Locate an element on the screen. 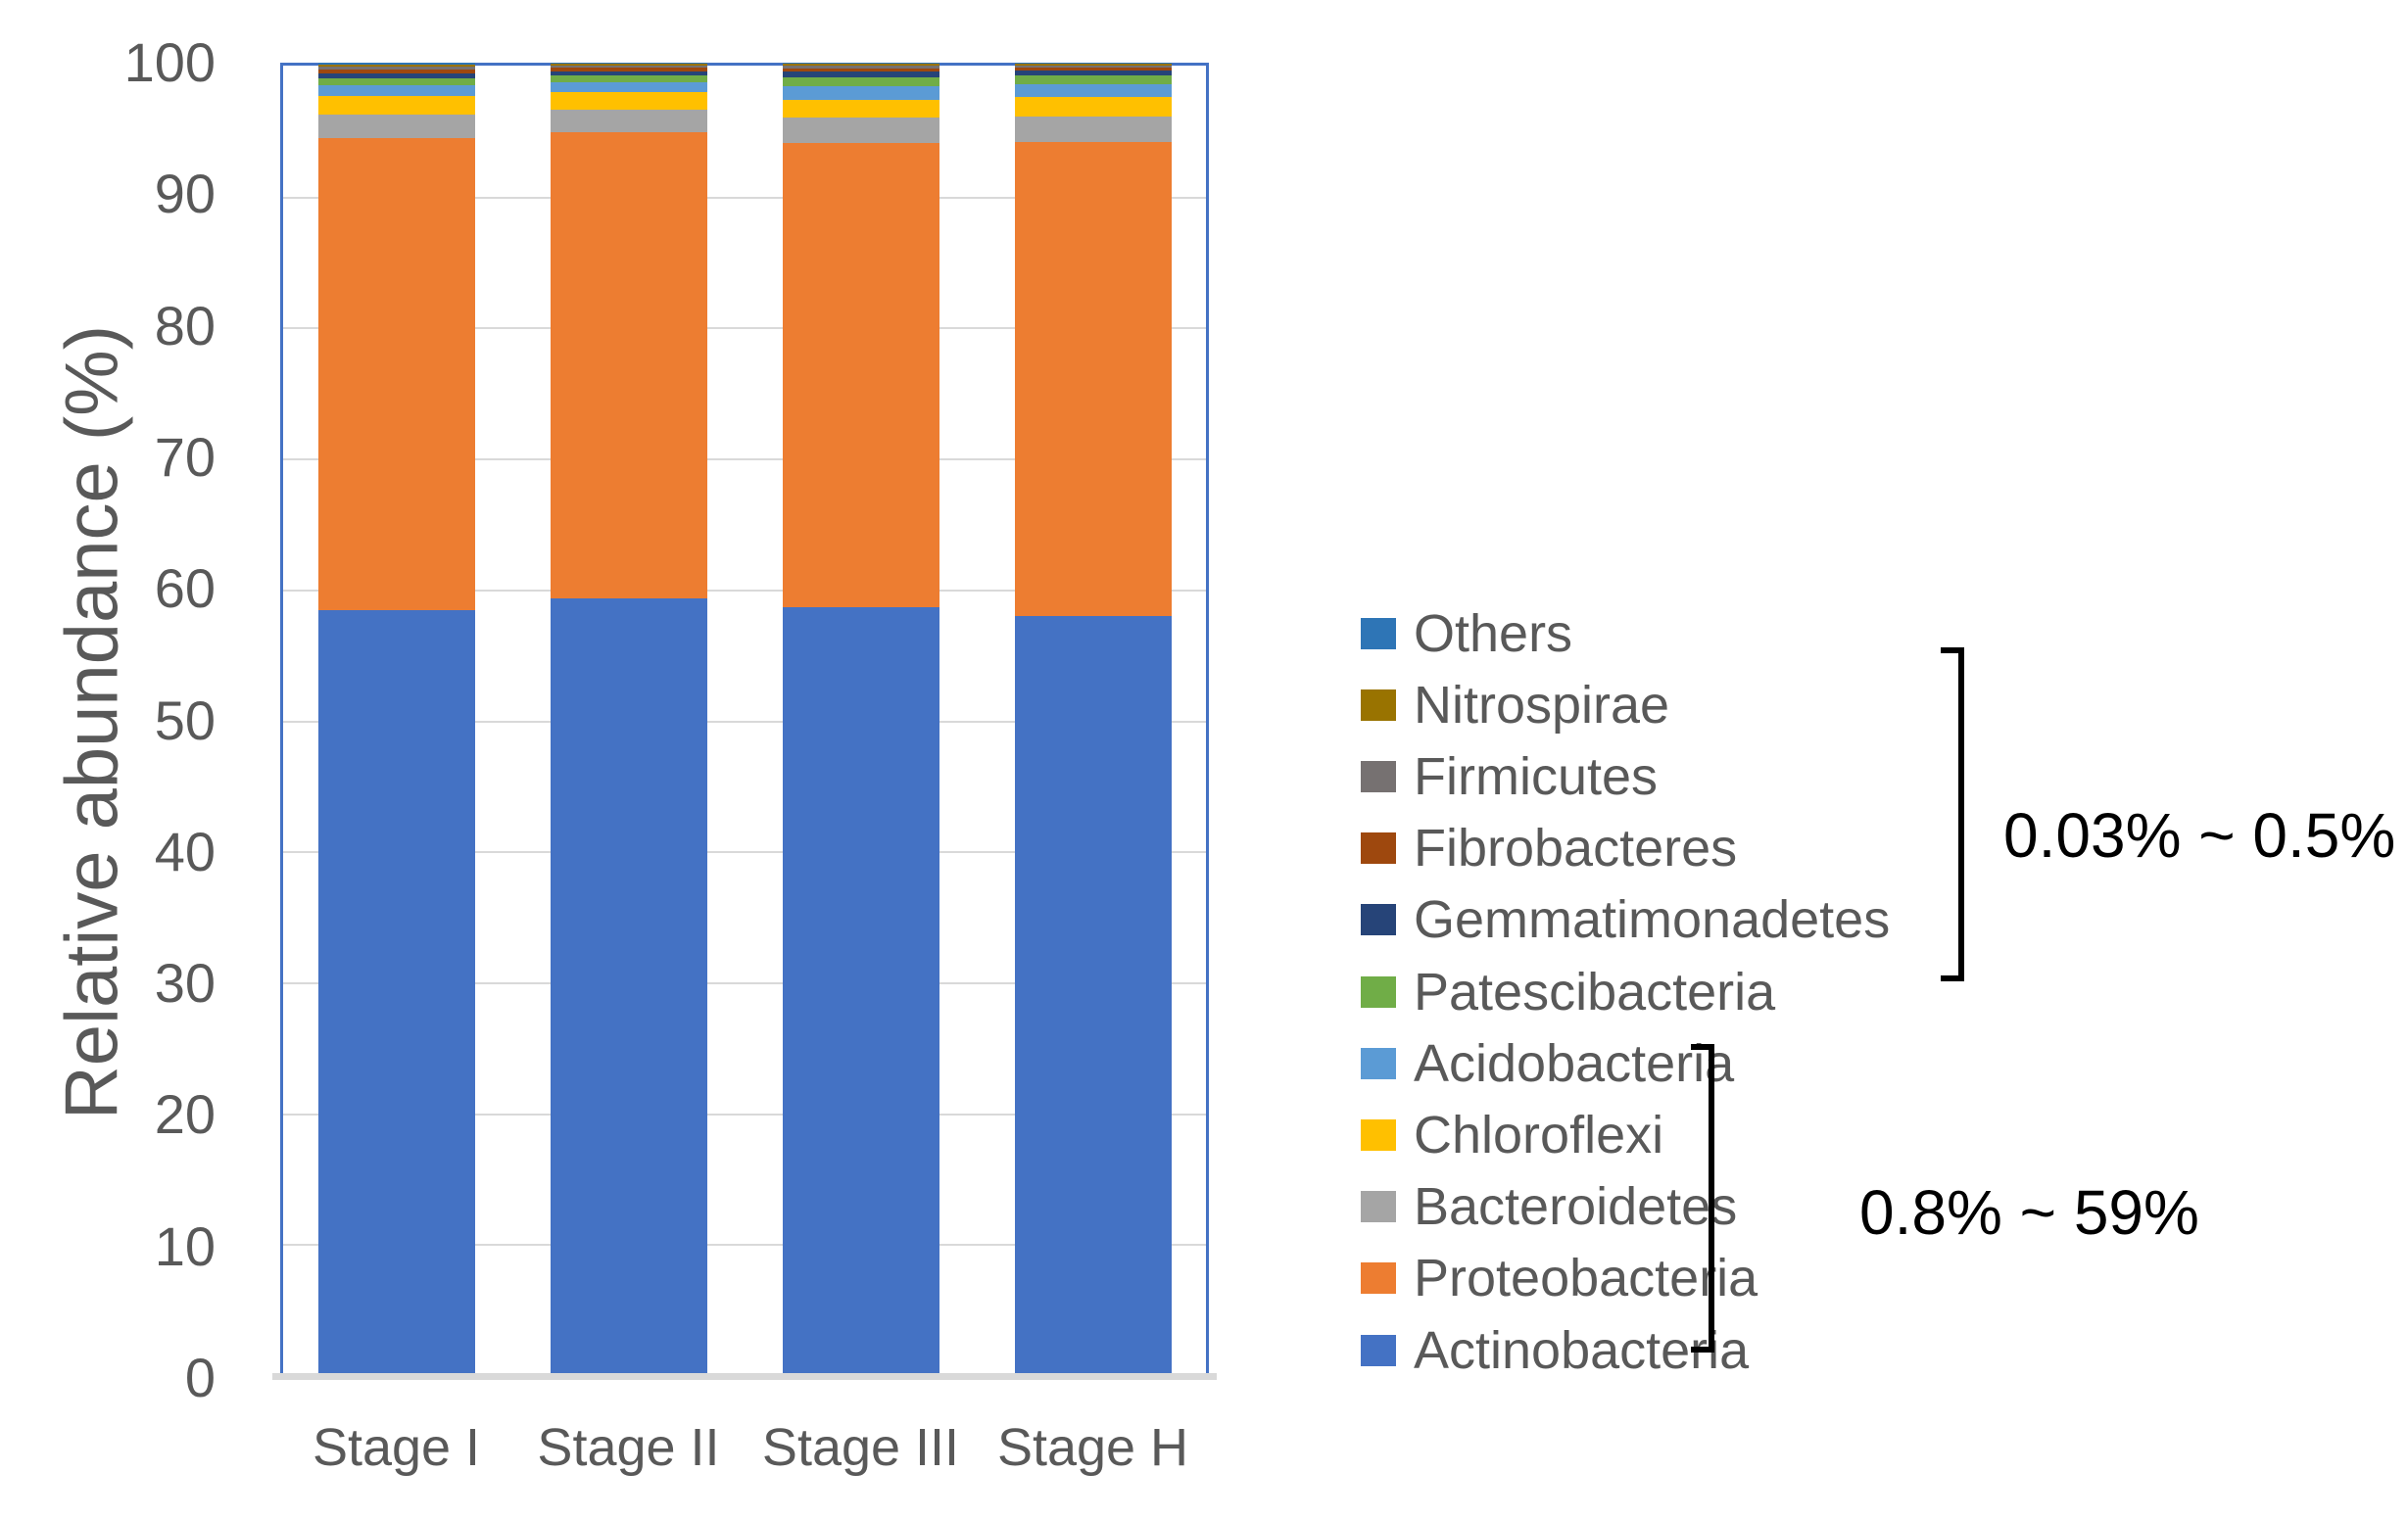 This screenshot has width=2408, height=1520. annotation-abundant-range: 0.8% ~ 59% is located at coordinates (2029, 1212).